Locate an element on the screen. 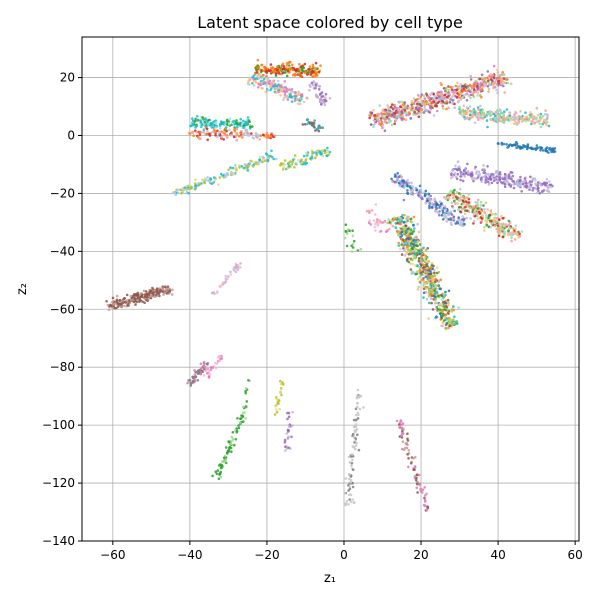 The height and width of the screenshot is (600, 600). x-tick-label: 40 is located at coordinates (497, 555).